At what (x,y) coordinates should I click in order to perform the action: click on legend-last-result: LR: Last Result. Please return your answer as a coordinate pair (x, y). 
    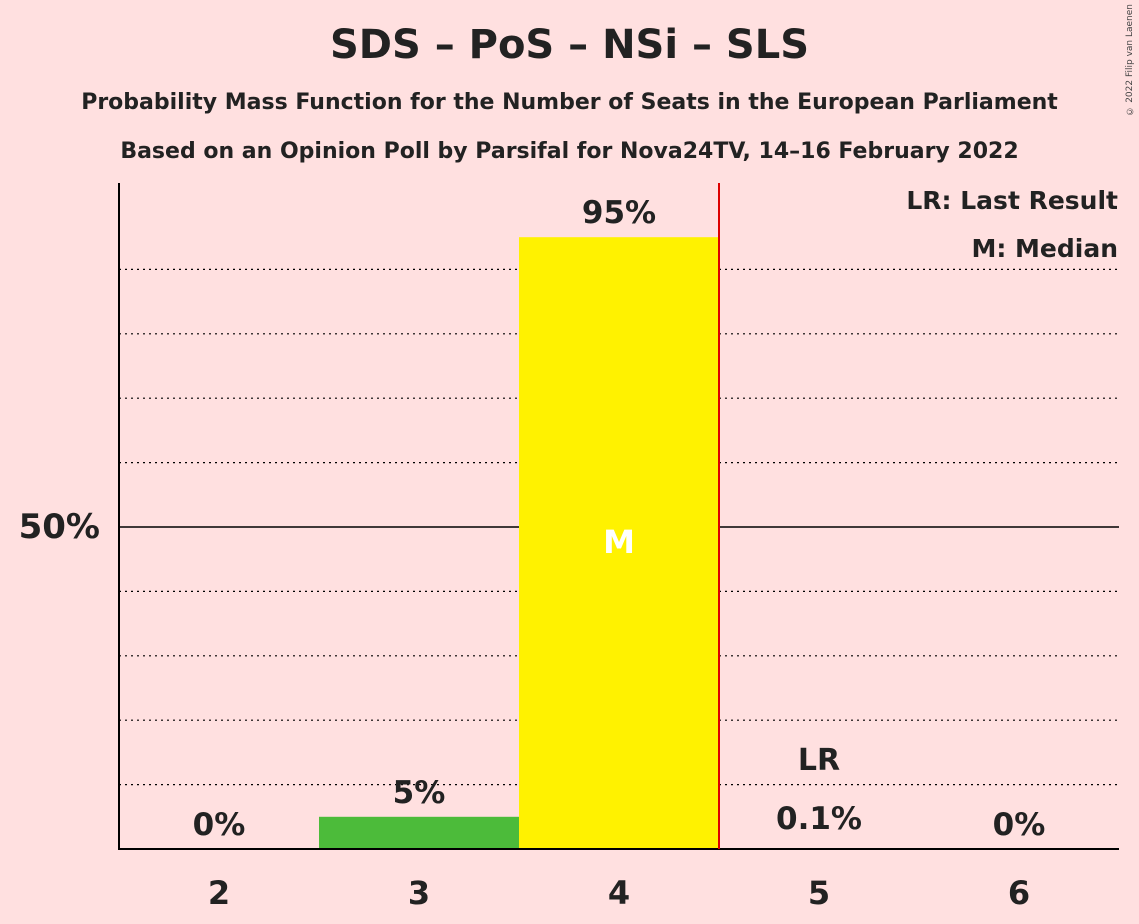
    Looking at the image, I should click on (1012, 200).